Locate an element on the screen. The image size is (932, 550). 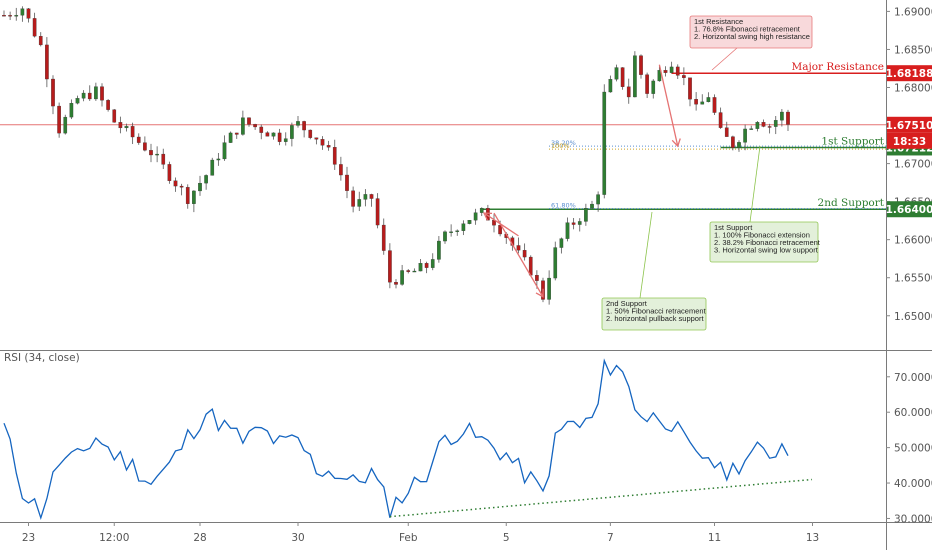
rsi-tick-label: 60.0000 is located at coordinates (913, 413).